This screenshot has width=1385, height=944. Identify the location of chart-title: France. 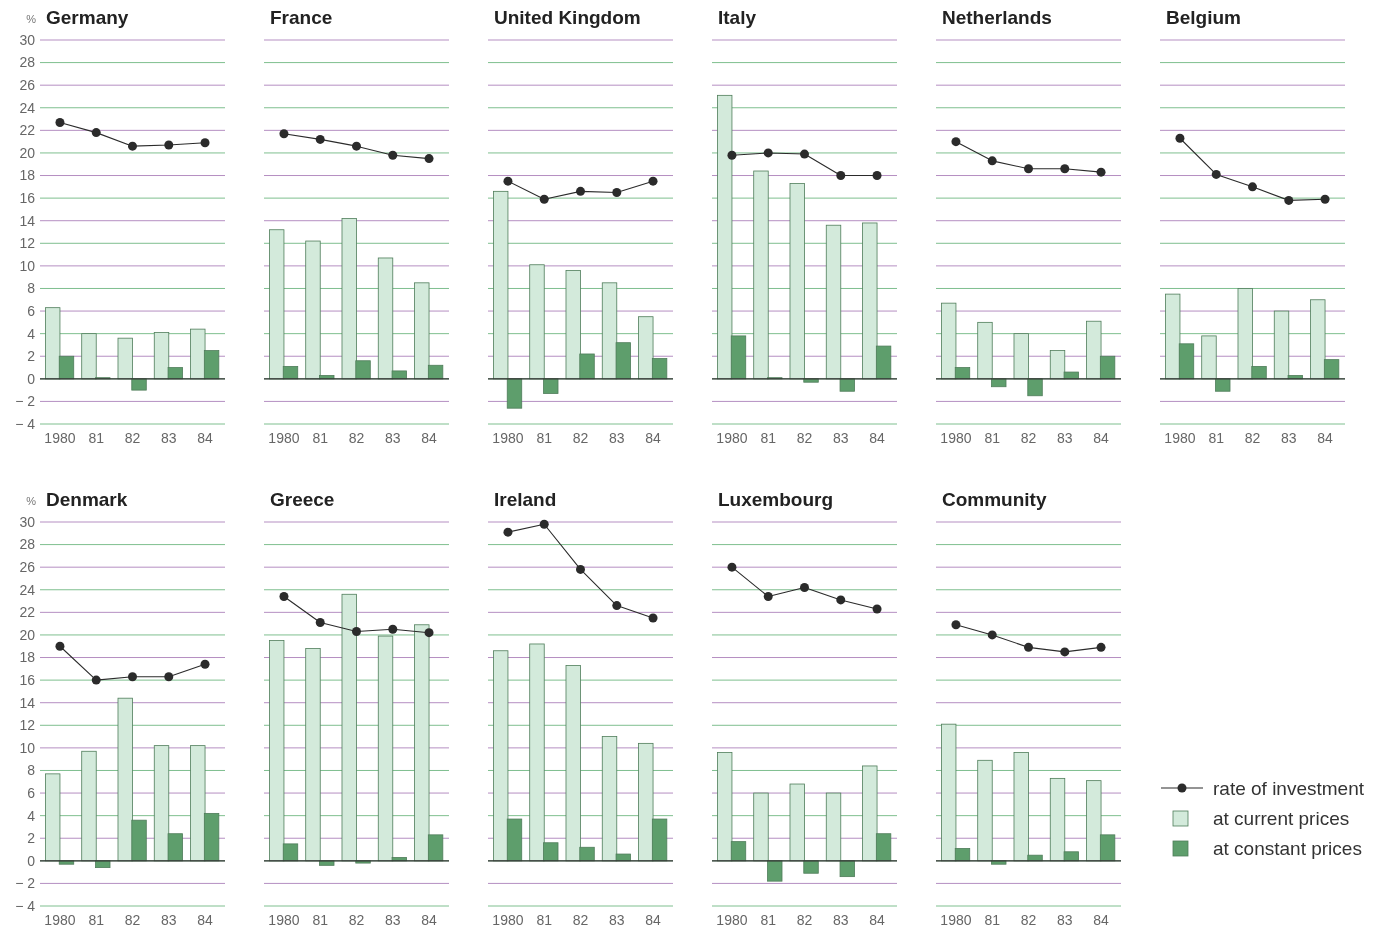
(301, 17).